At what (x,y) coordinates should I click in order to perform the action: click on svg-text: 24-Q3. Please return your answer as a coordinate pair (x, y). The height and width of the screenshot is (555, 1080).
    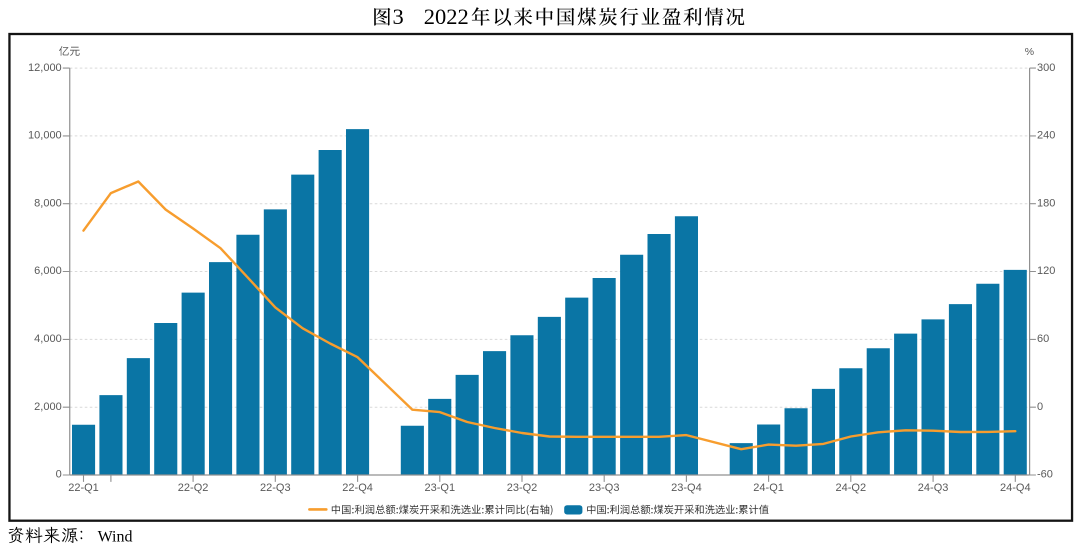
    Looking at the image, I should click on (933, 488).